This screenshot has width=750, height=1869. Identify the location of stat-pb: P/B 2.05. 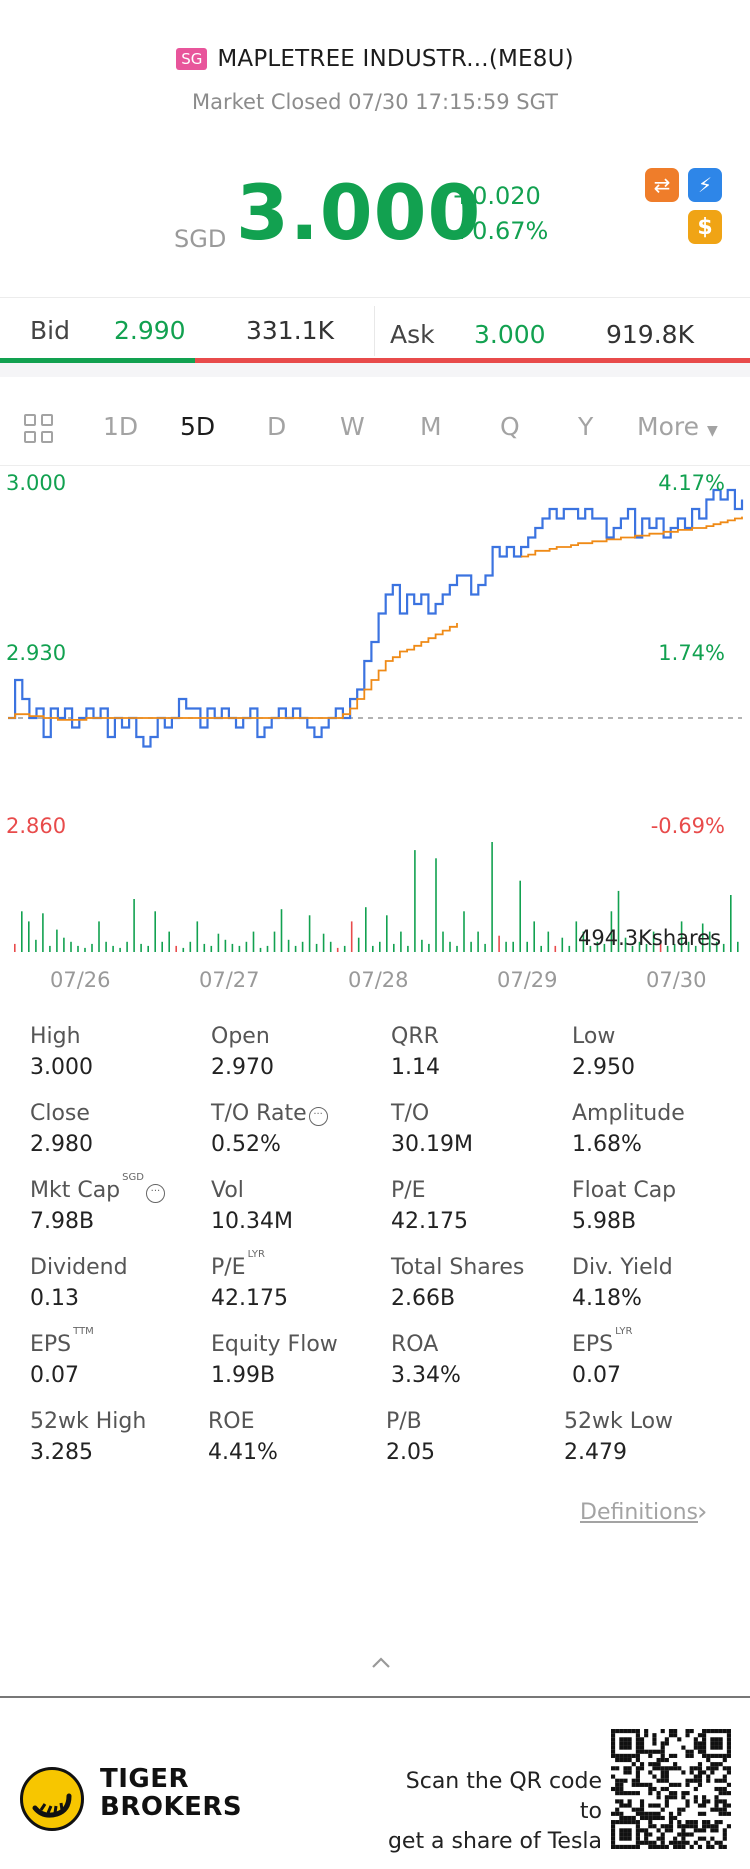
(410, 1437).